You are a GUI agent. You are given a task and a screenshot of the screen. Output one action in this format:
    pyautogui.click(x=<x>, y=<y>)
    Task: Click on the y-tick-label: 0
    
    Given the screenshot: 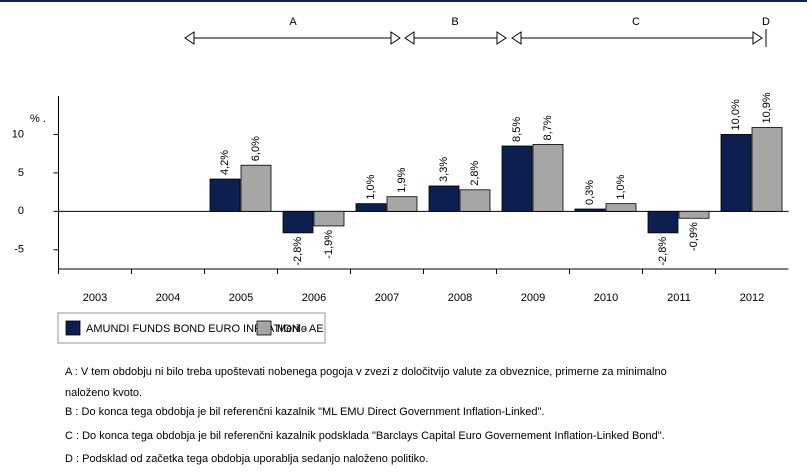 What is the action you would take?
    pyautogui.click(x=21, y=211)
    